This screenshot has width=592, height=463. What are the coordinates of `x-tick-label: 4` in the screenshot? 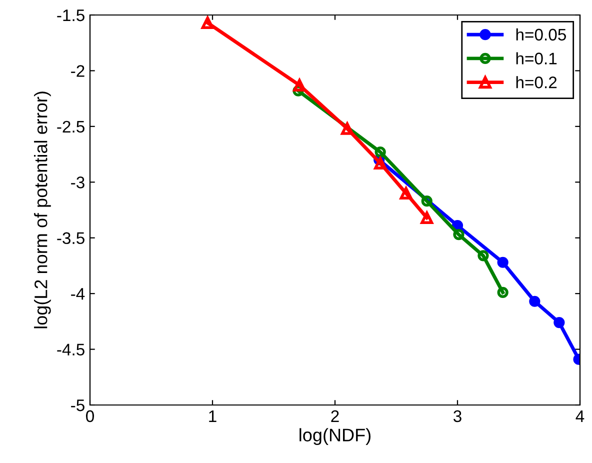 It's located at (580, 416).